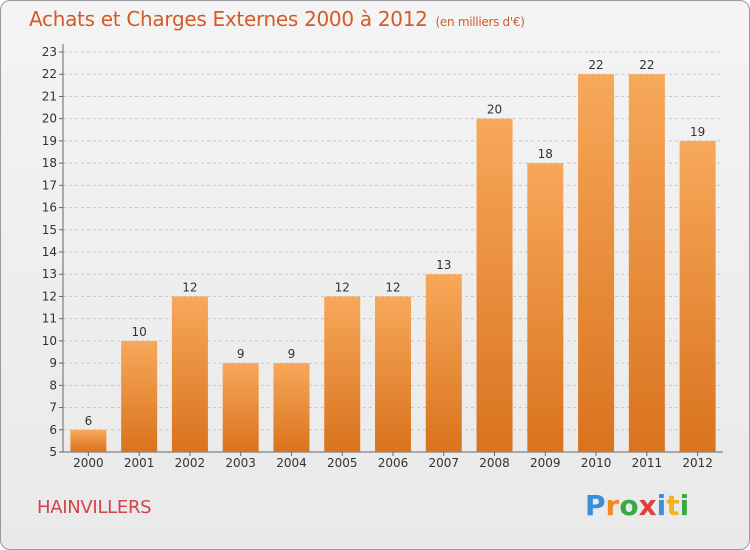  I want to click on y-tick-label: 22, so click(49, 74).